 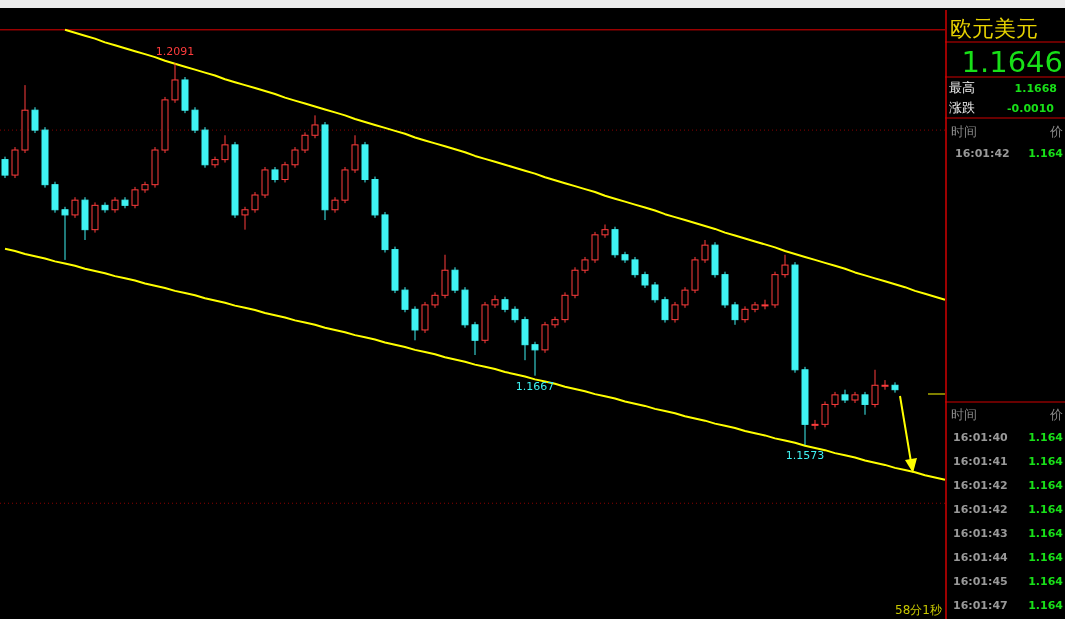 What do you see at coordinates (962, 107) in the screenshot?
I see `text: 涨跌` at bounding box center [962, 107].